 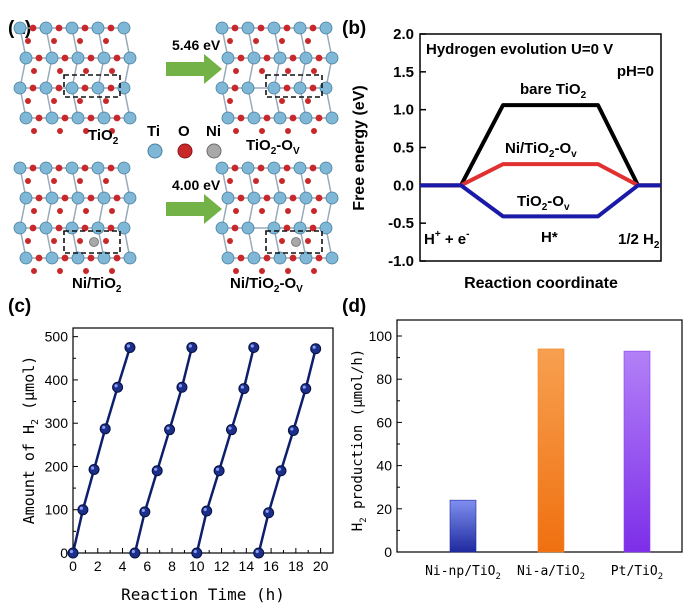 What do you see at coordinates (98, 566) in the screenshot?
I see `x-tick-label-c: 2` at bounding box center [98, 566].